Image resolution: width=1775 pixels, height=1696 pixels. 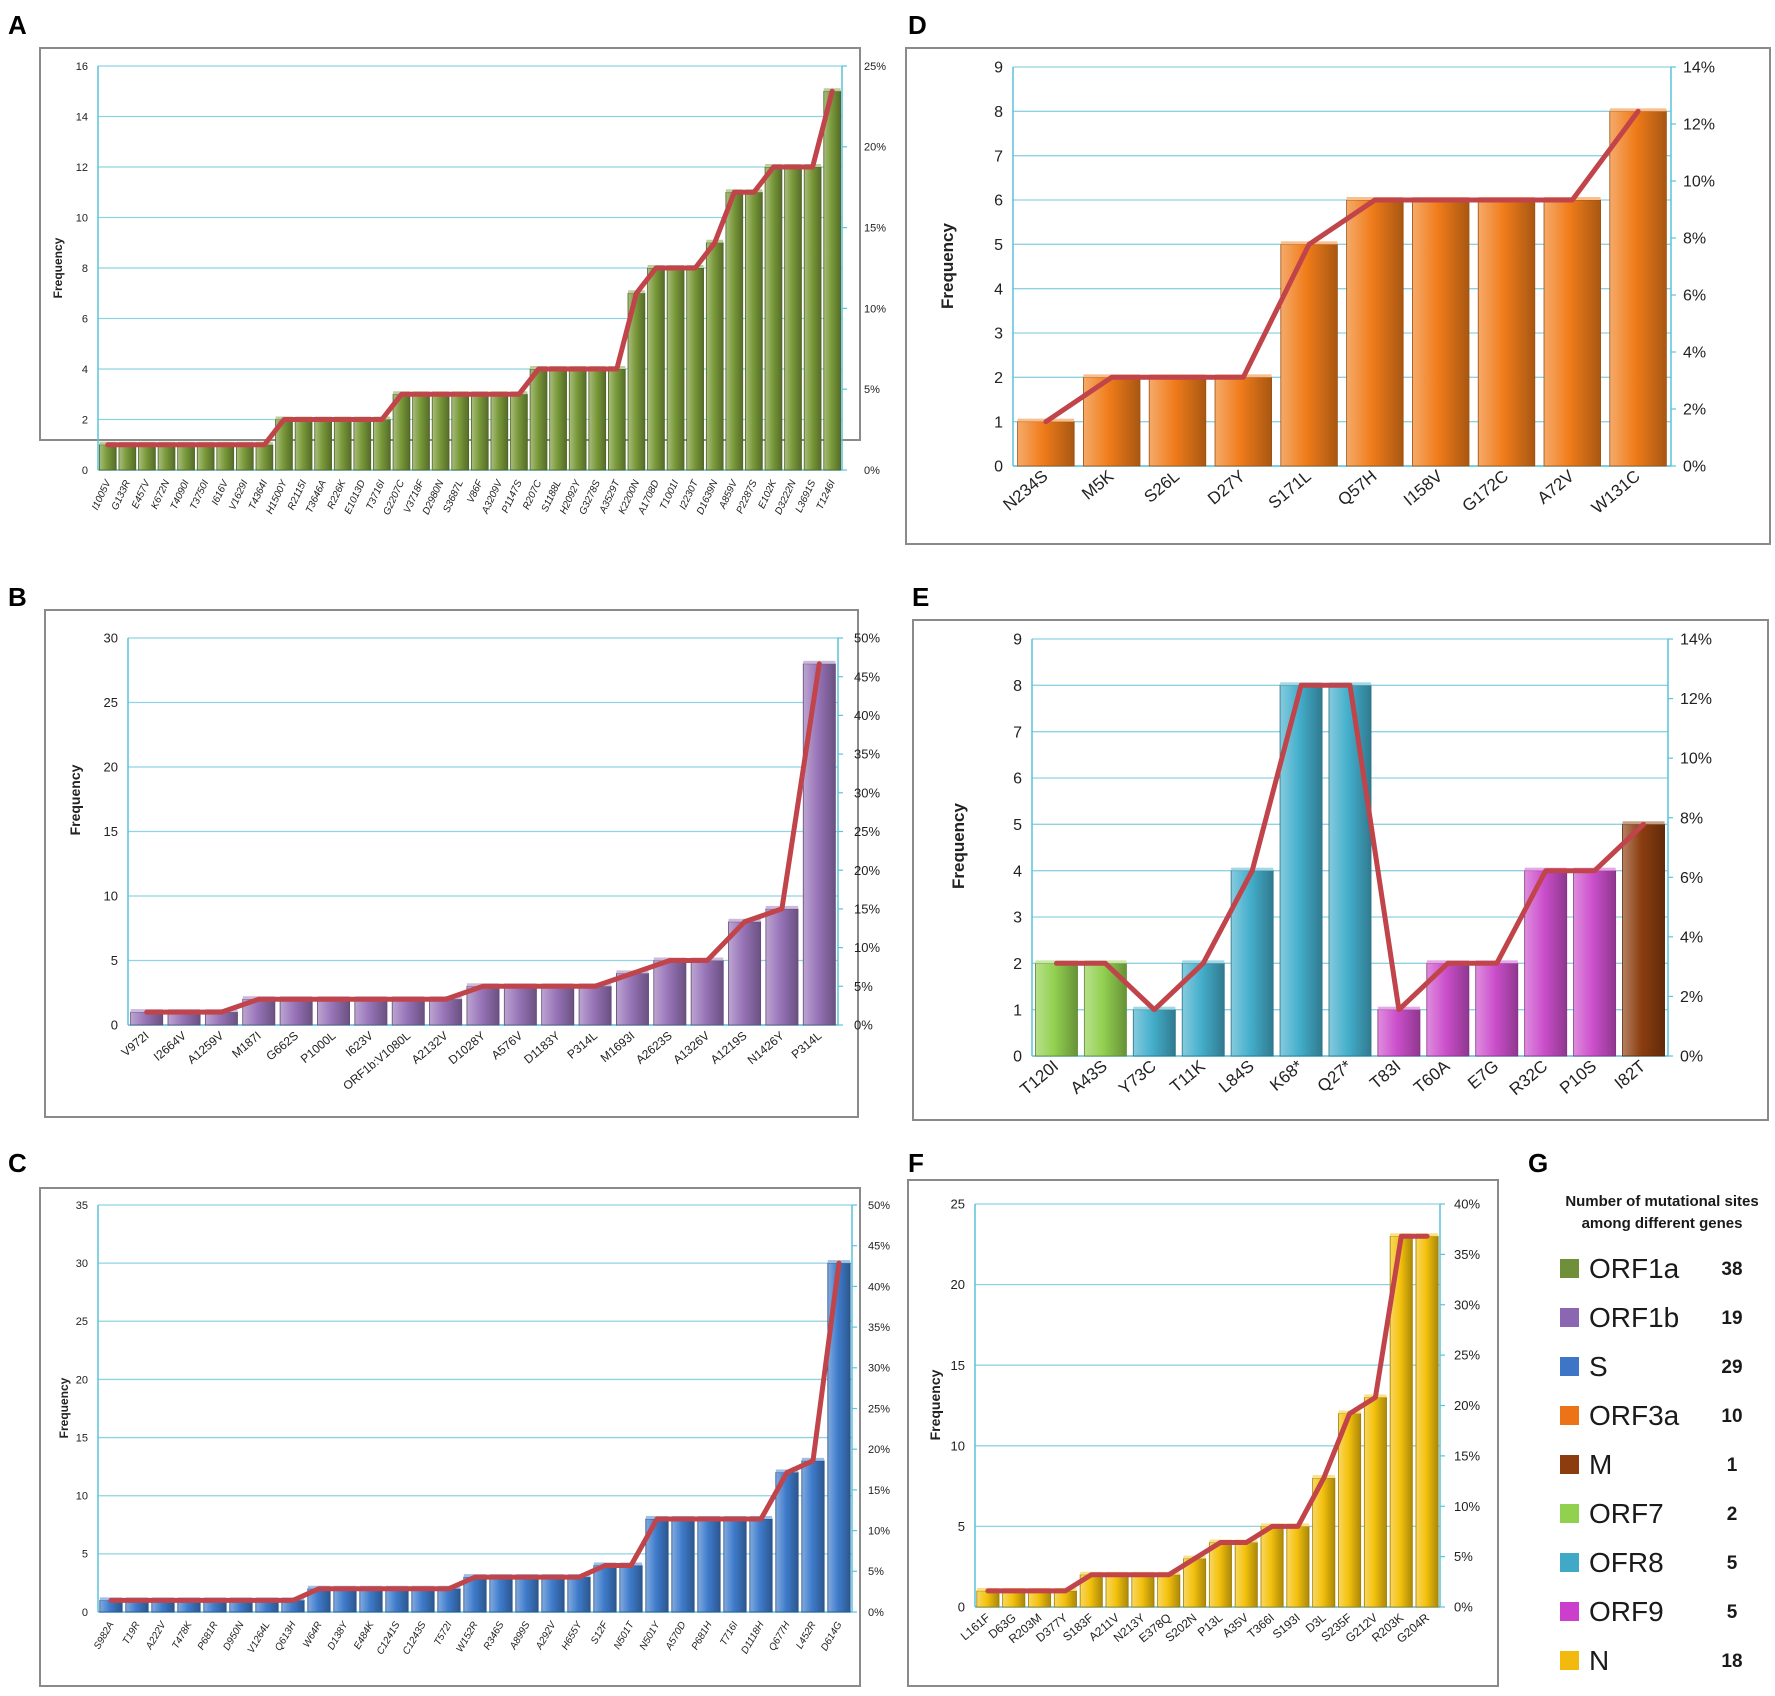 I want to click on chart-d-ytick-label: 5, so click(x=998, y=245).